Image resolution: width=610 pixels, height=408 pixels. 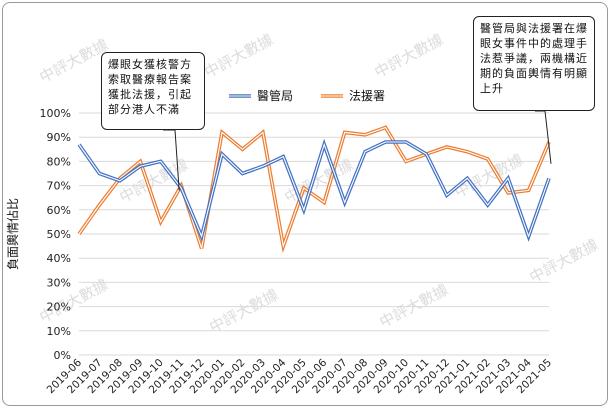 I want to click on y-tick-label: 90%, so click(x=59, y=137).